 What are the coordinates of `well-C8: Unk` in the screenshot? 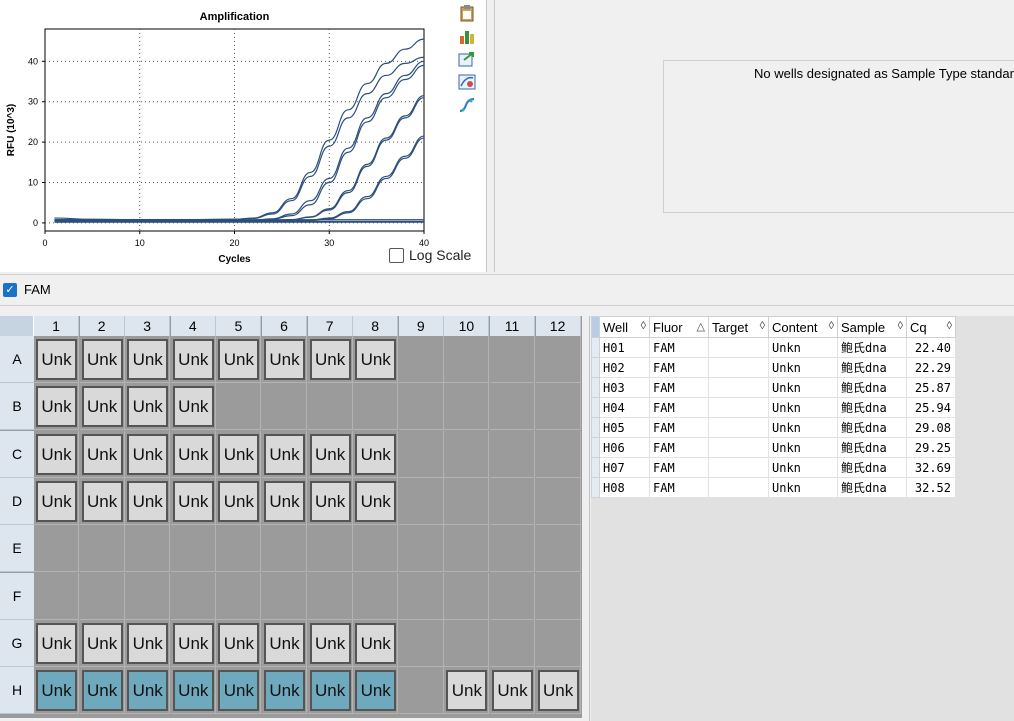 It's located at (376, 454).